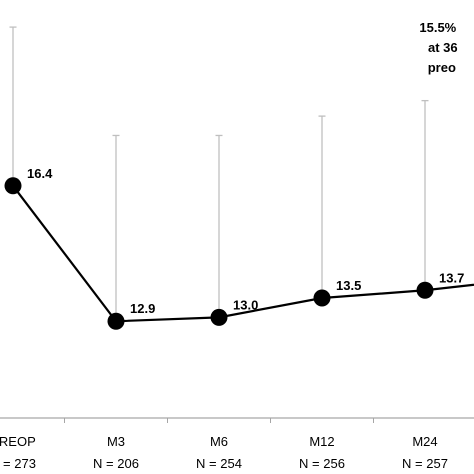  What do you see at coordinates (425, 463) in the screenshot?
I see `x-axis-sample-size: N = 257` at bounding box center [425, 463].